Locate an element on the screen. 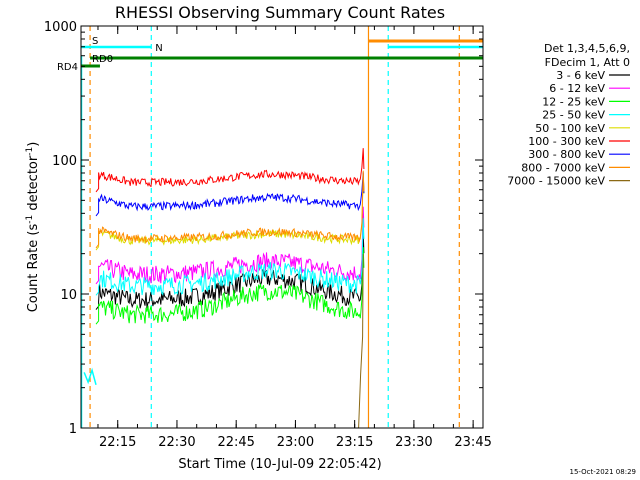 The height and width of the screenshot is (480, 640). y-tick-label: 1000 is located at coordinates (60, 27).